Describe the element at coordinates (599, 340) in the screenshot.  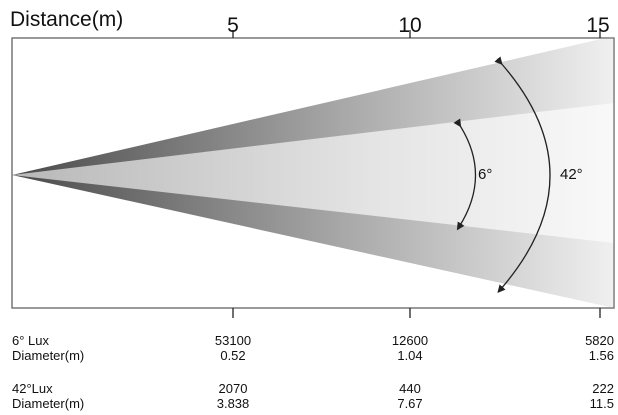
I see `value-6-lux-15m: 5820` at that location.